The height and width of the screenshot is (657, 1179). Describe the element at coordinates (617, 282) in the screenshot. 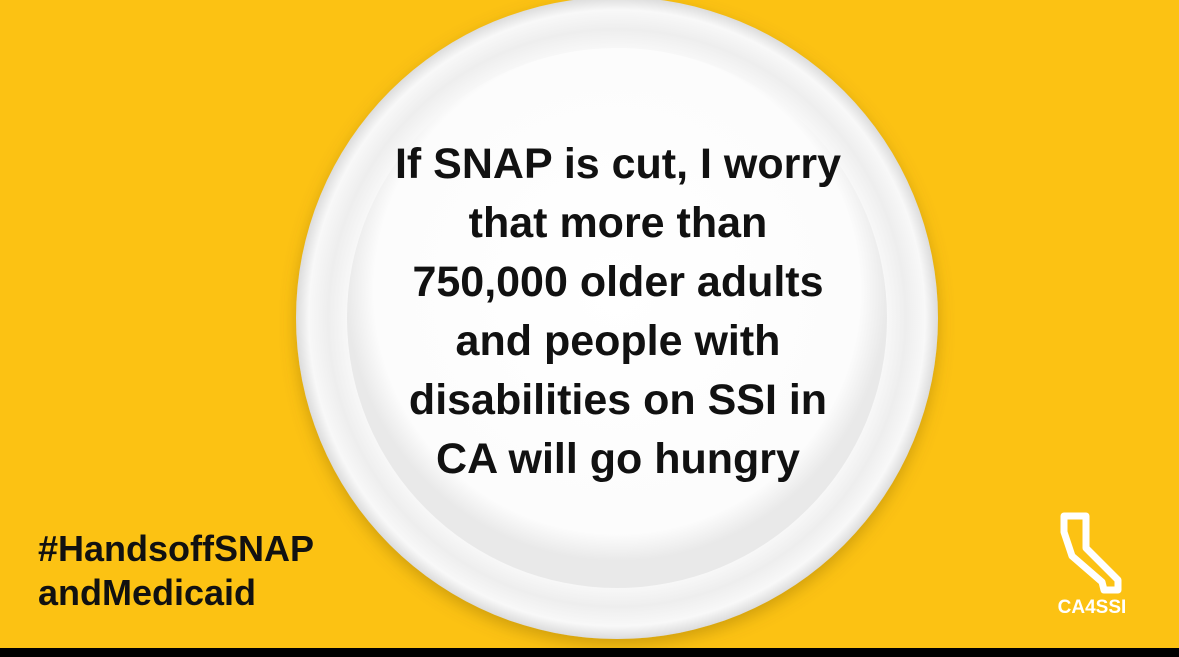

I see `message-line: 750,000 older adults` at that location.